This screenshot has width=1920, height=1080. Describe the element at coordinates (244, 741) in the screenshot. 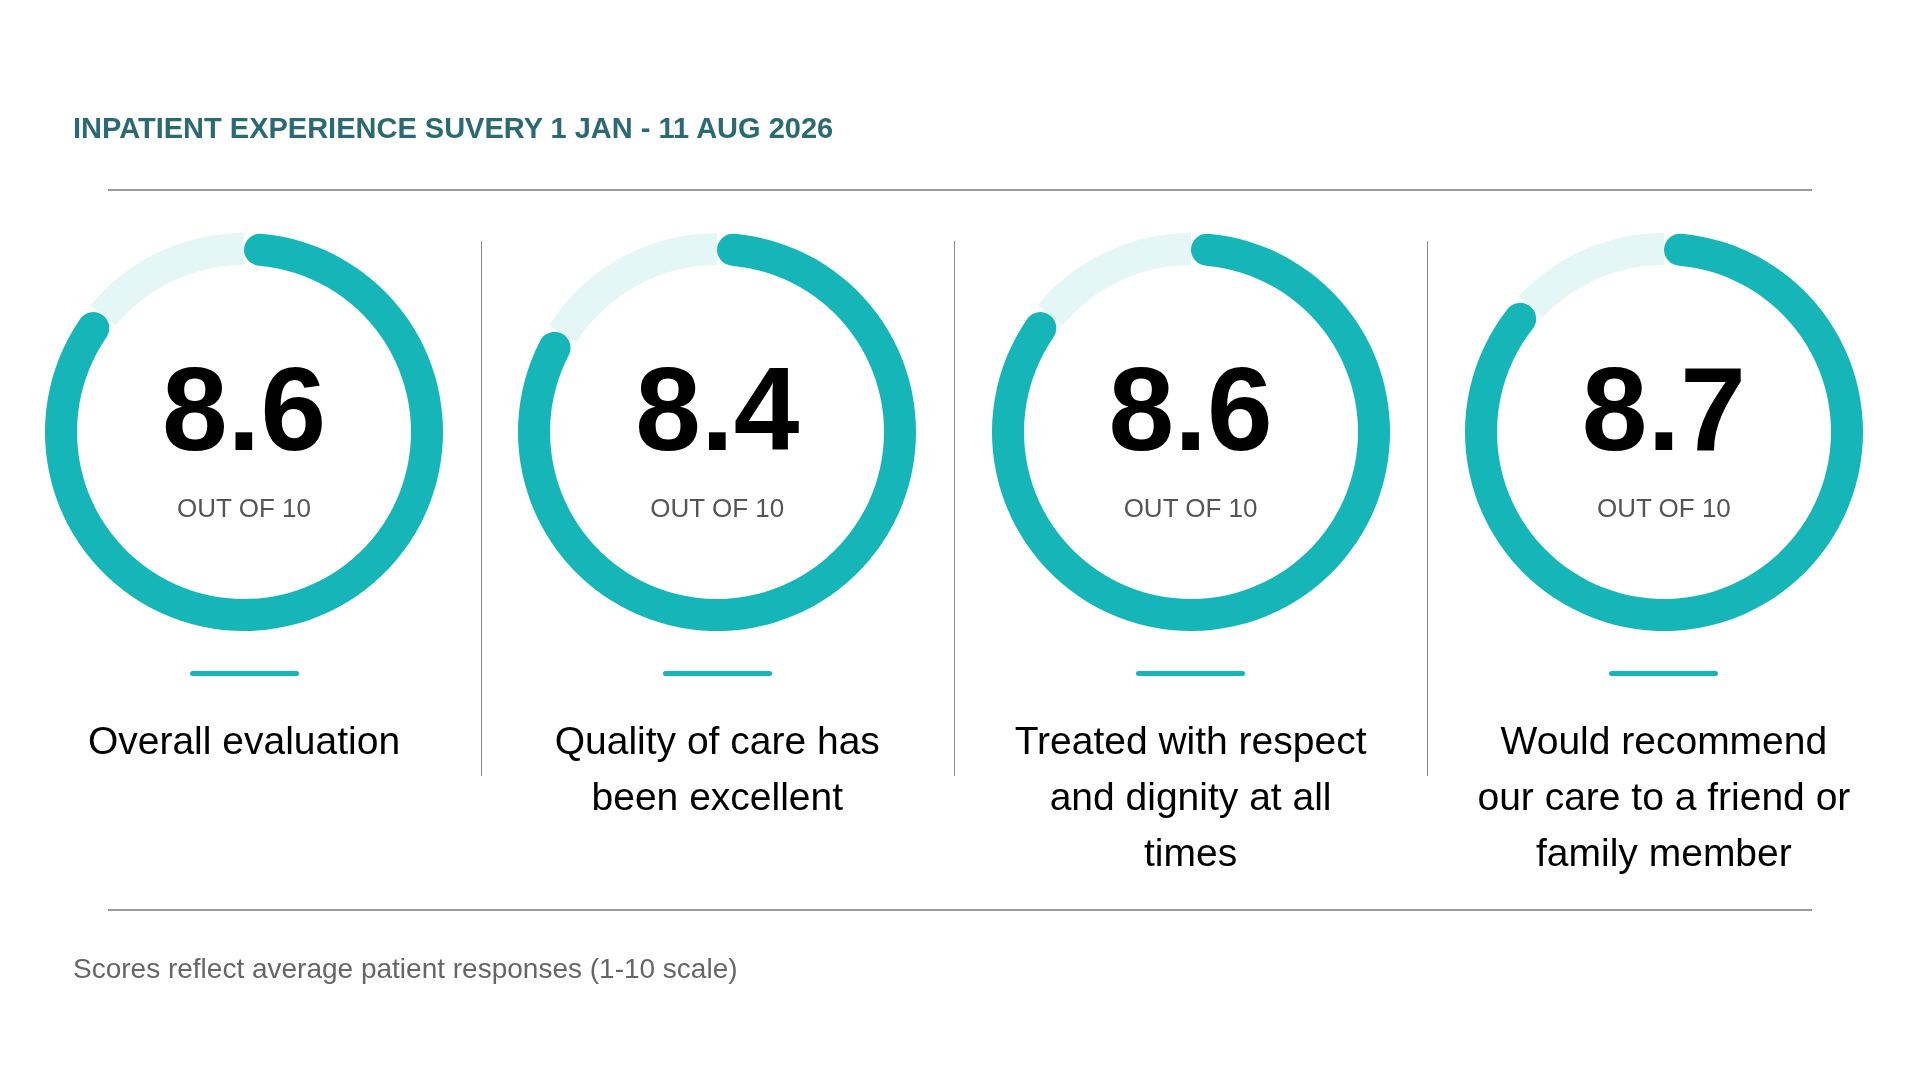

I see `text: Overall evaluation` at that location.